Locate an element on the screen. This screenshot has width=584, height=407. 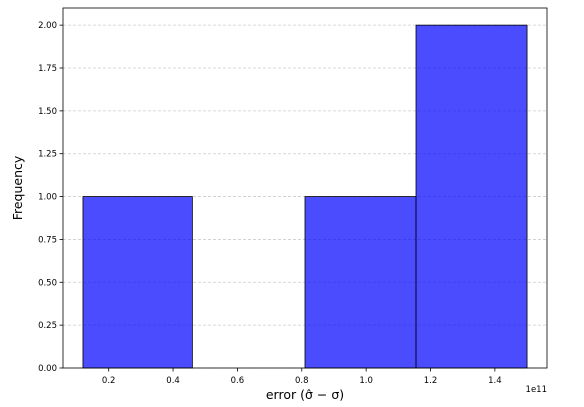
y-tick-label: 0.00 is located at coordinates (47, 369).